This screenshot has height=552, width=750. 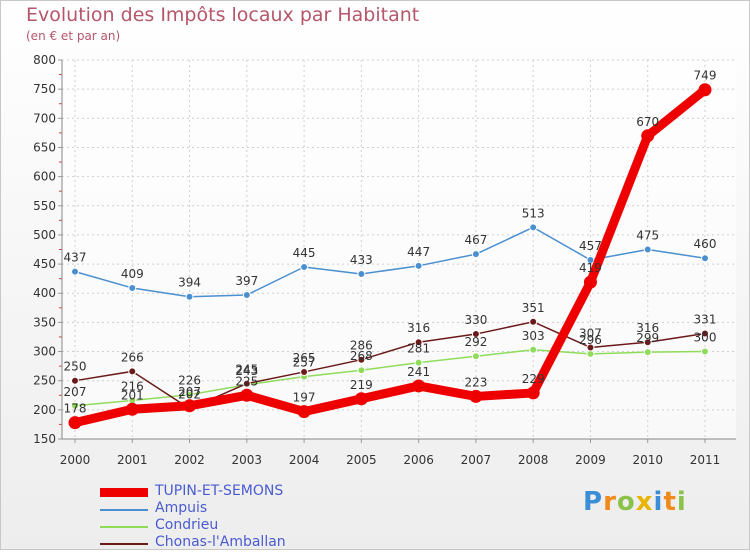 I want to click on data-label-Chonas-l'Amballan-2003: 245, so click(x=246, y=370).